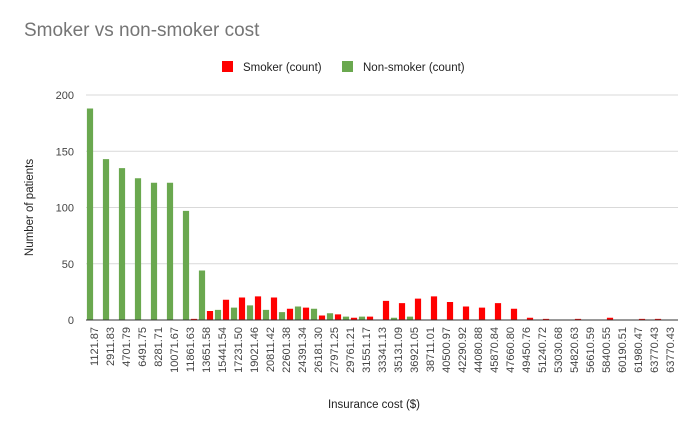 This screenshot has height=431, width=696. Describe the element at coordinates (335, 350) in the screenshot. I see `x-tick-label: 27971.25` at that location.